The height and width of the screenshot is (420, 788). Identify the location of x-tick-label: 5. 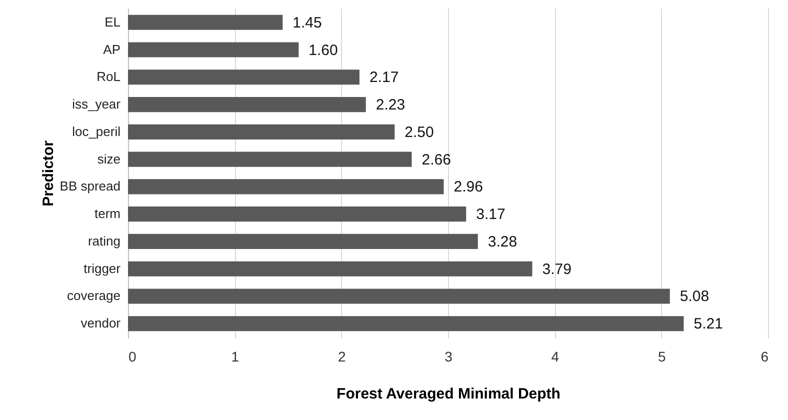
(662, 356).